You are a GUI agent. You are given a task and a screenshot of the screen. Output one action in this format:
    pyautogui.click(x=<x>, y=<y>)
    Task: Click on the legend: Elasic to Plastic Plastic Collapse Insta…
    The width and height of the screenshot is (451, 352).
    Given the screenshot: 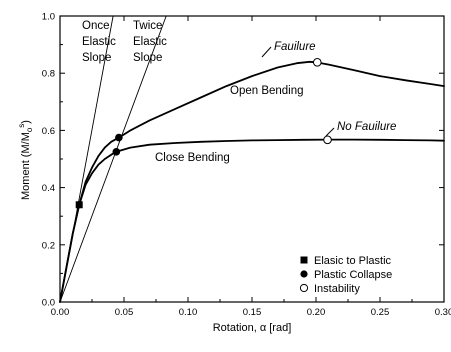 What is the action you would take?
    pyautogui.click(x=345, y=275)
    